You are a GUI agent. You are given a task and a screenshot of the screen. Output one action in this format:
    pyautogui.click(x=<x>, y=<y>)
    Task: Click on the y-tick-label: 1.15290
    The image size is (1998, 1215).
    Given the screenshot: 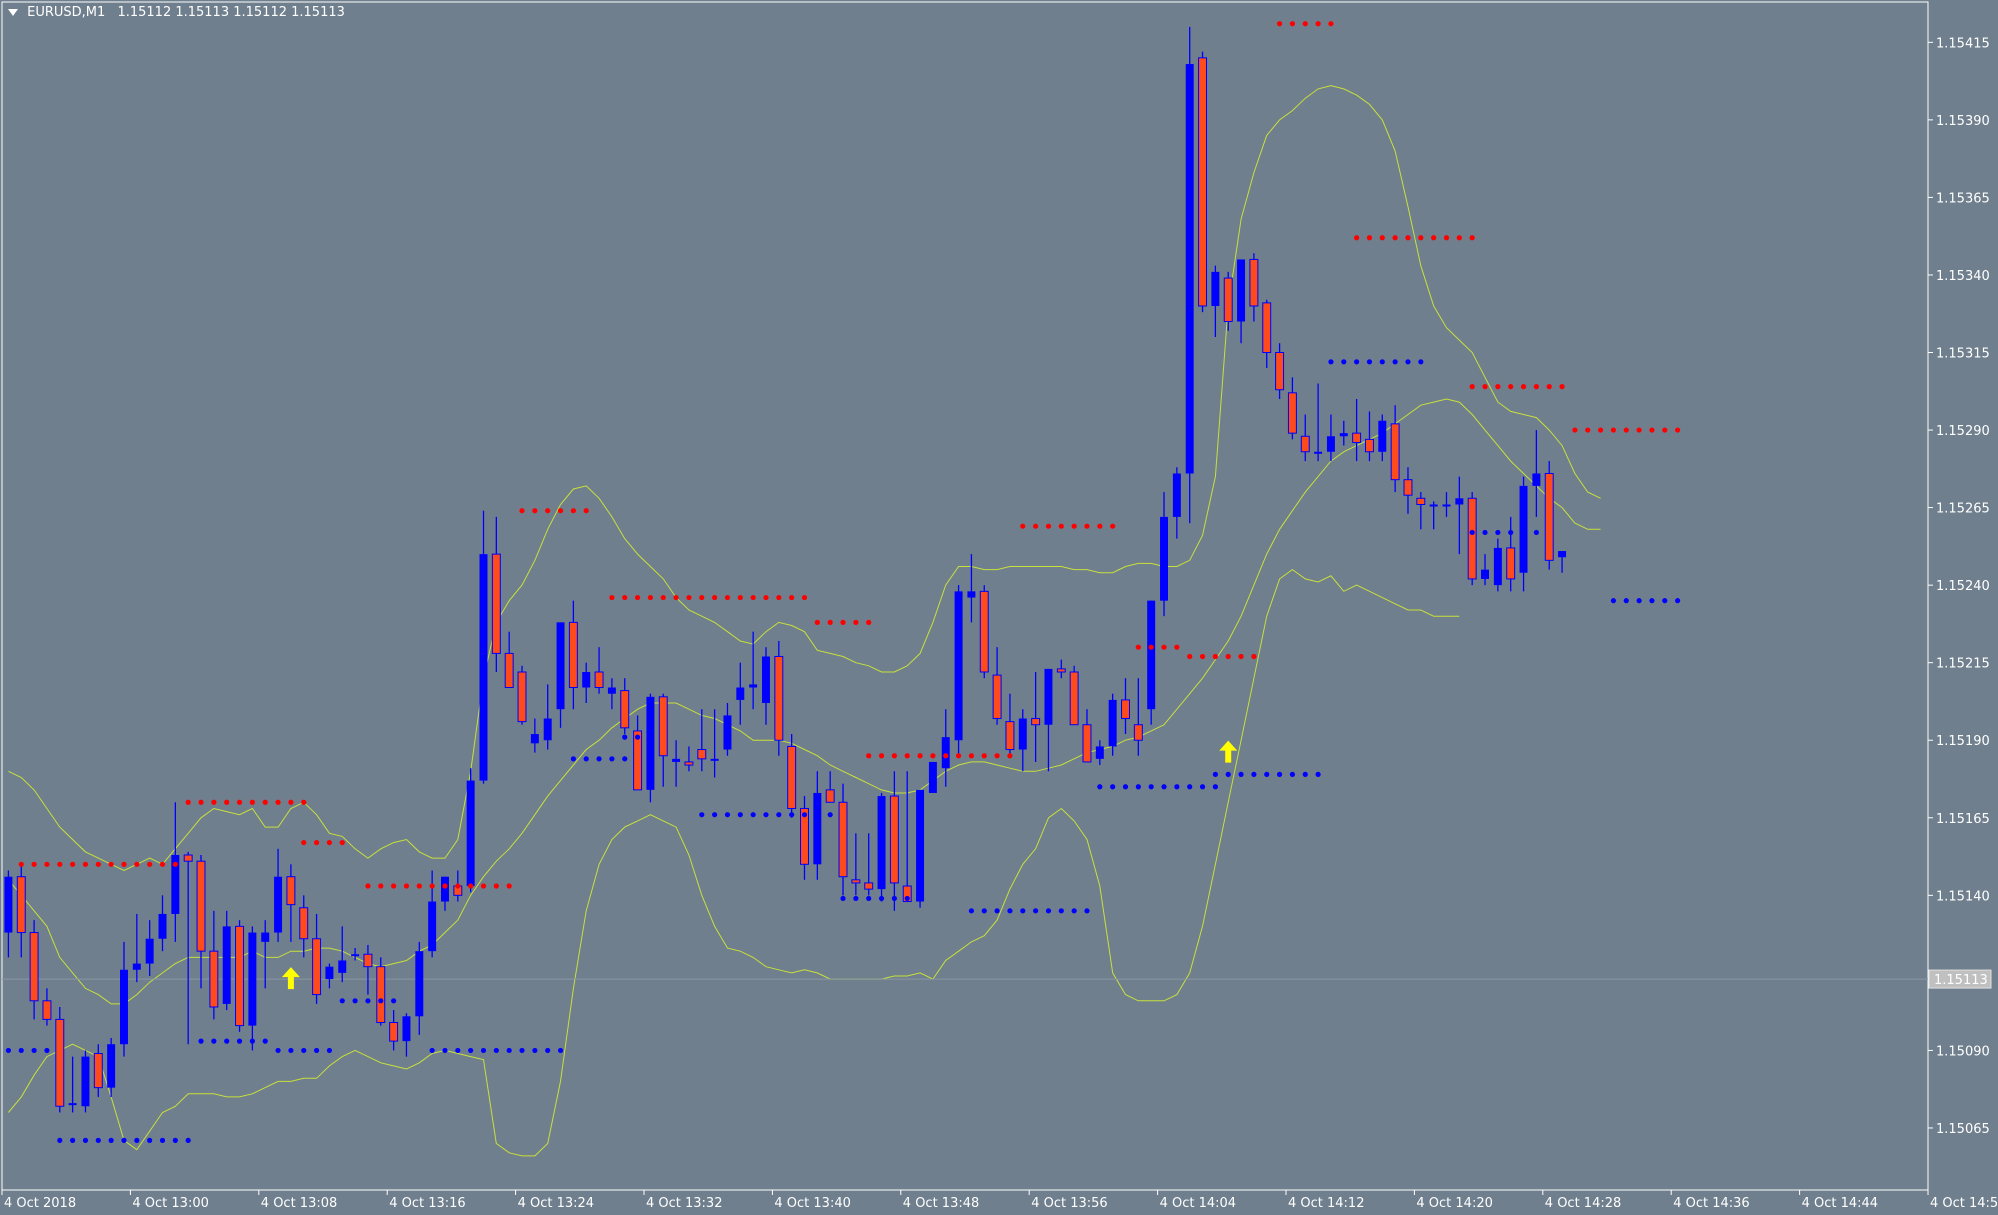 What is the action you would take?
    pyautogui.click(x=1963, y=431)
    